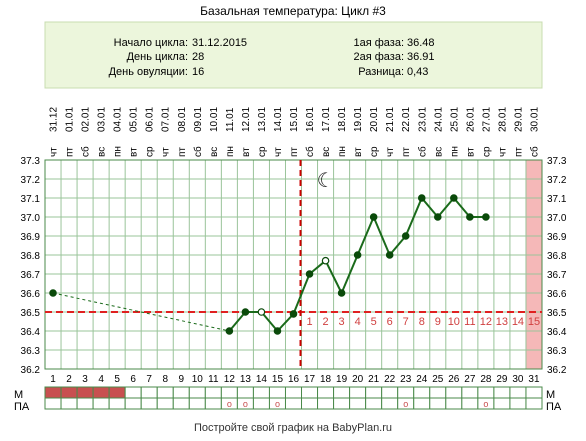  Describe the element at coordinates (557, 275) in the screenshot. I see `y-tick-label-right: 36.7` at that location.